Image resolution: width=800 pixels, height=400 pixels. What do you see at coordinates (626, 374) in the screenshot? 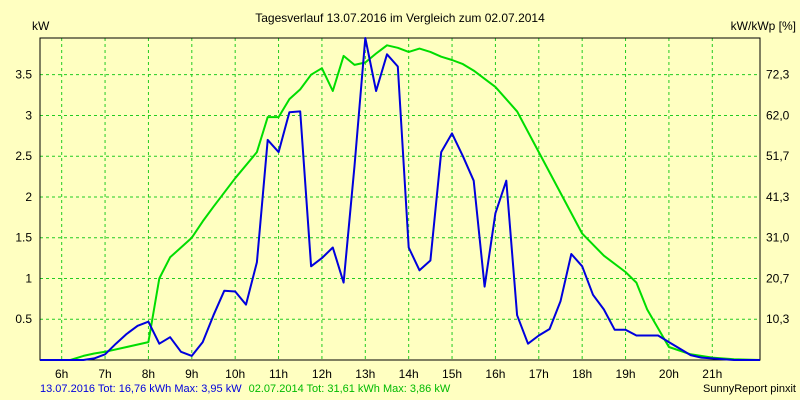
I see `x-tick-label: 19h` at bounding box center [626, 374].